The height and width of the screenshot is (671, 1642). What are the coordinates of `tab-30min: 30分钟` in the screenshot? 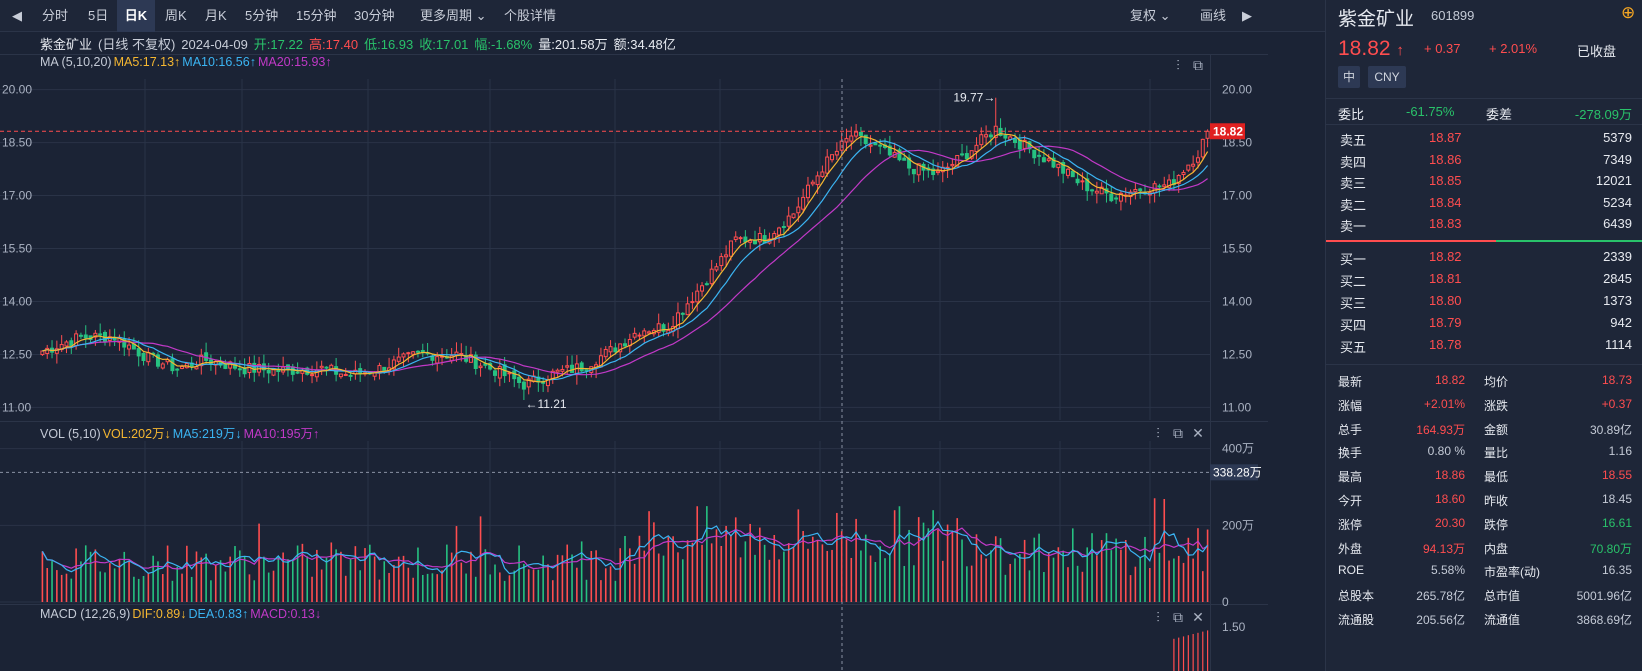 It's located at (374, 15).